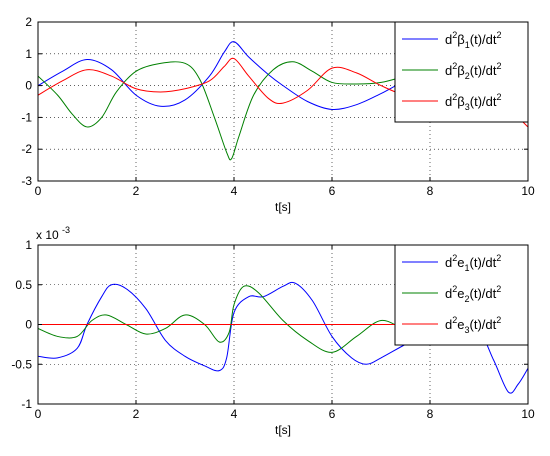 This screenshot has height=456, width=550. I want to click on y-tick-label: -3, so click(26, 181).